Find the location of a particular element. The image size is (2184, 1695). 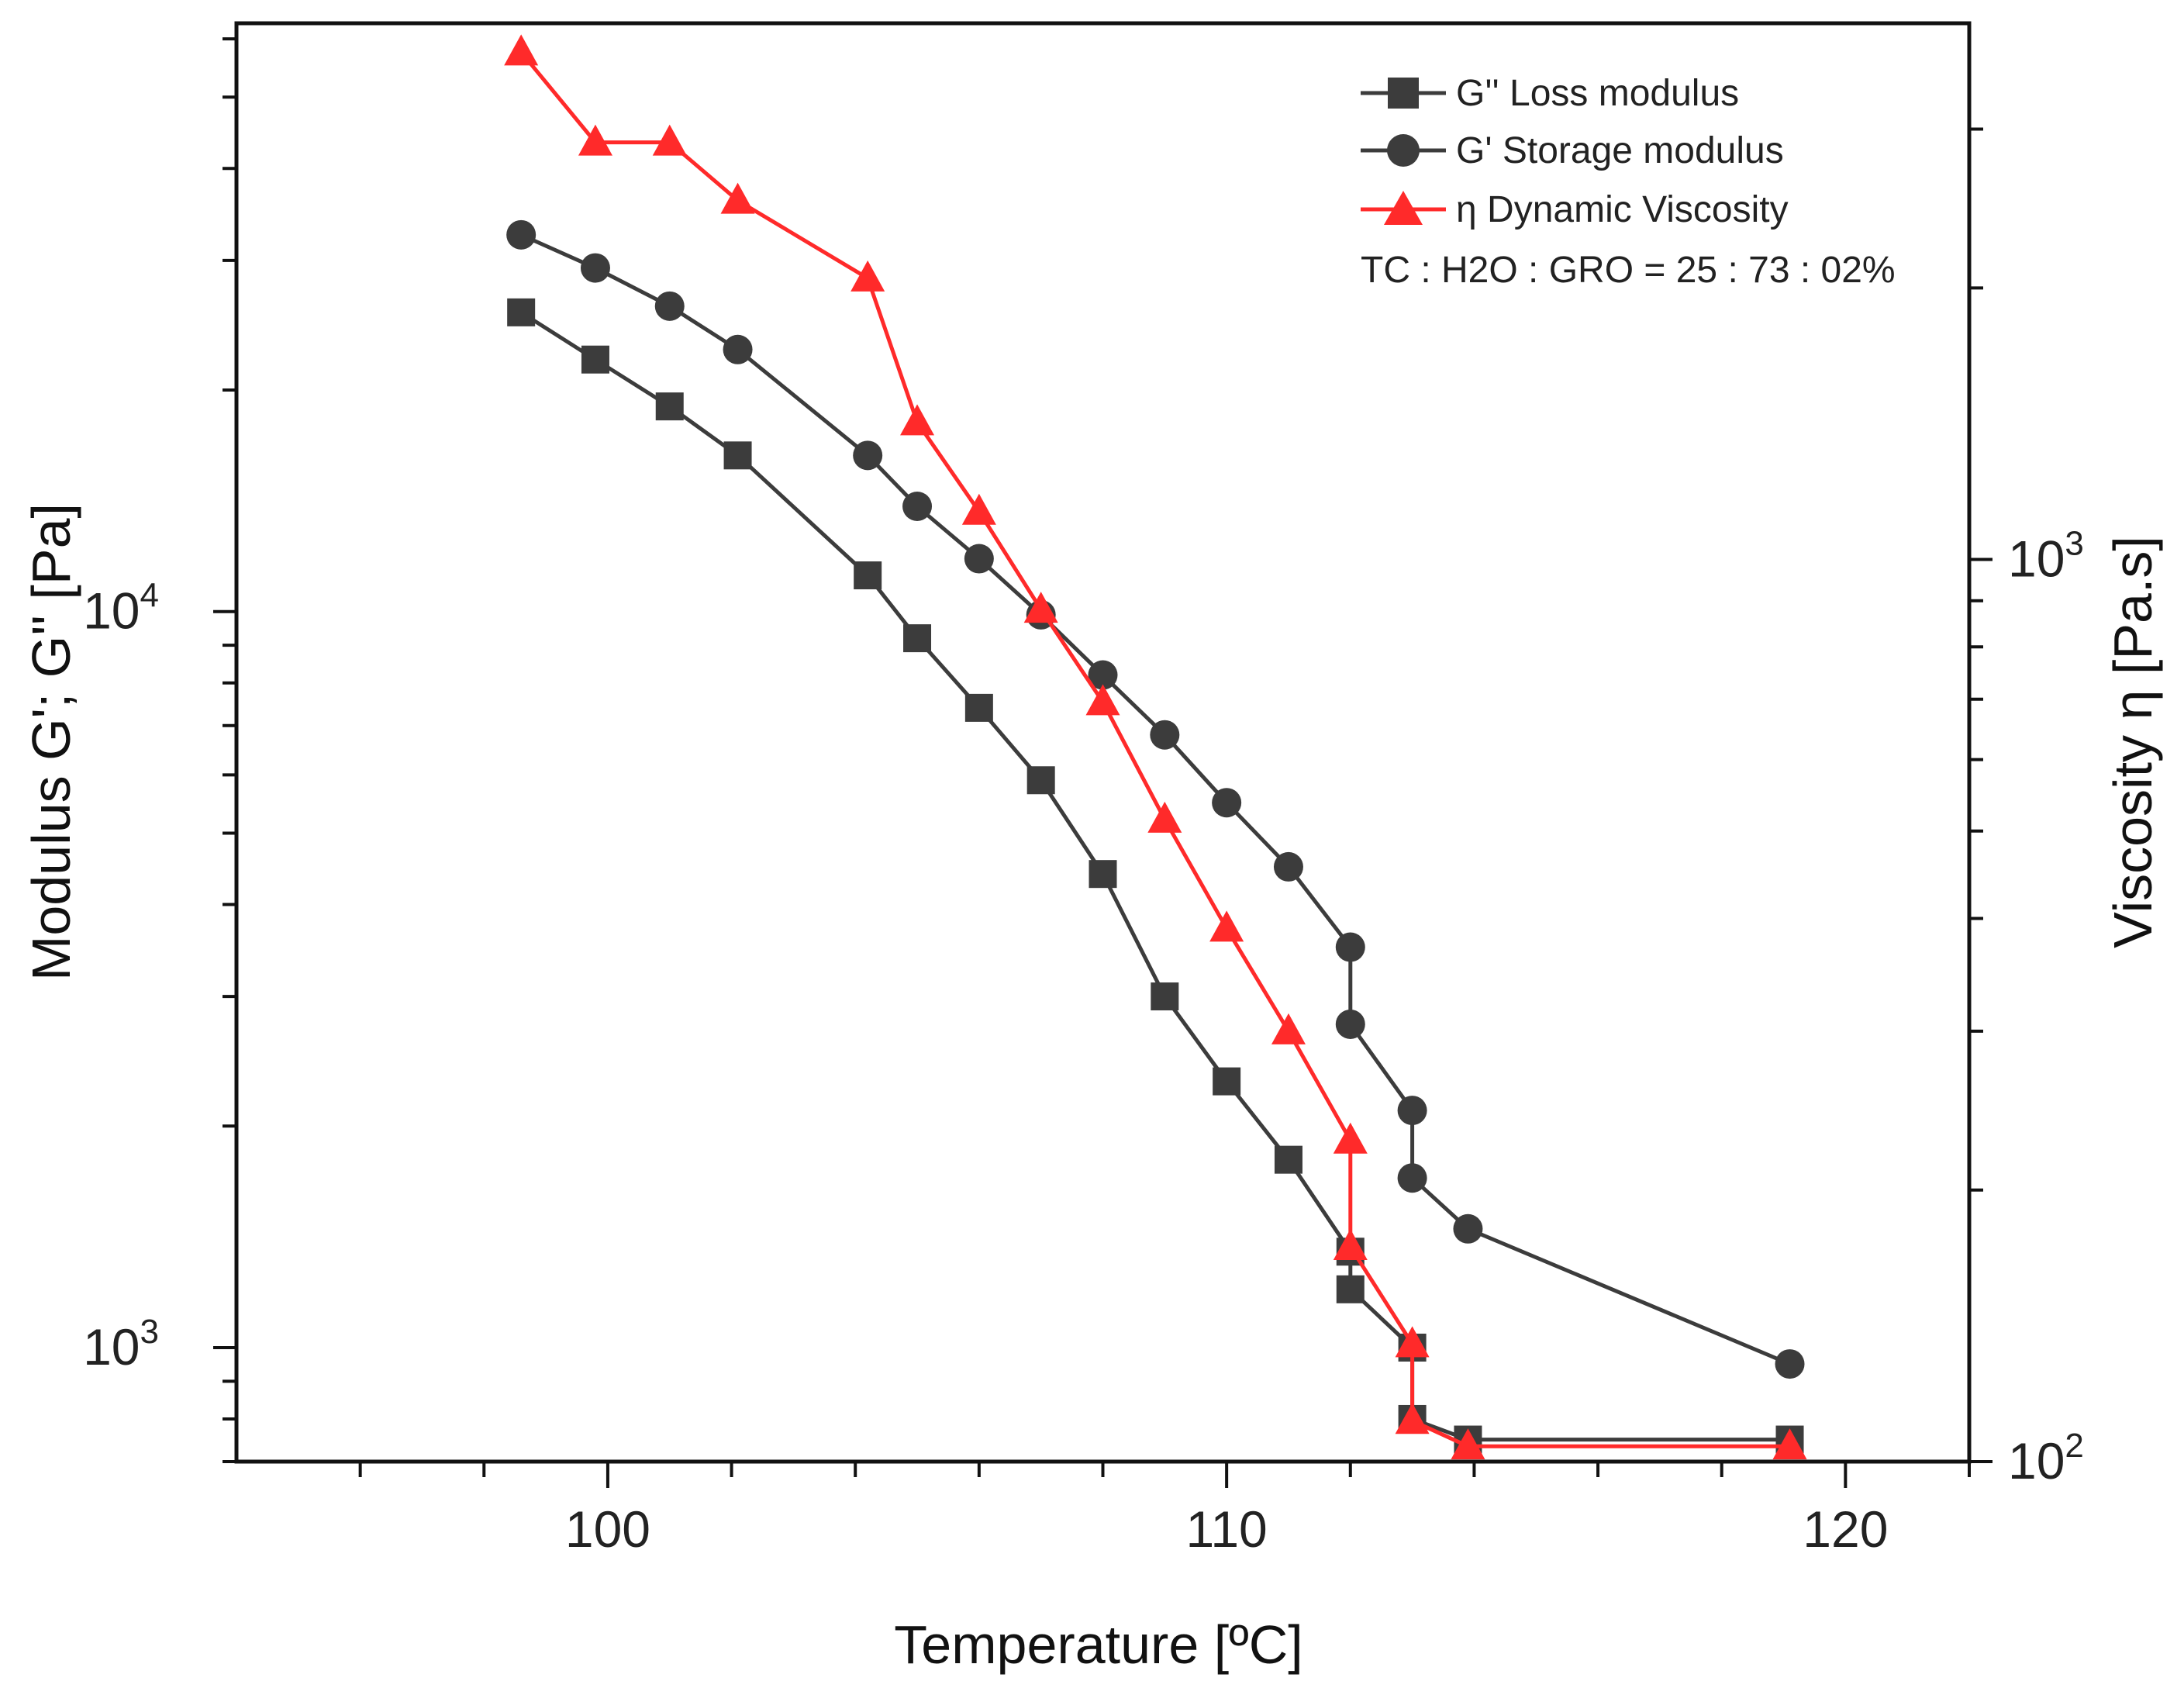

left-tick-label: 10³ is located at coordinates (121, 1344).